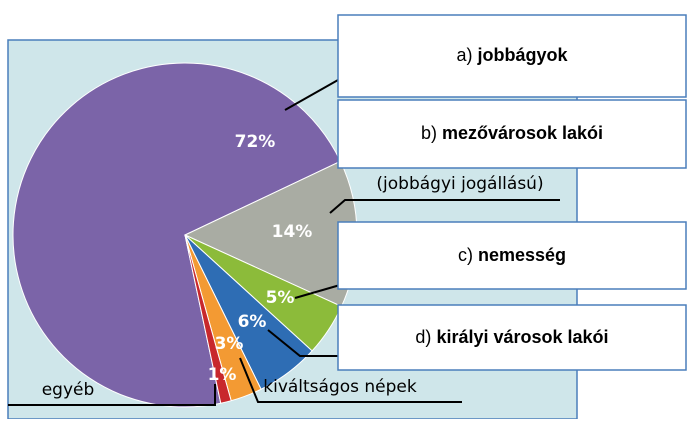 The width and height of the screenshot is (687, 424). I want to click on value-labels: 72% 14% 5% 6%3% 1%, so click(260, 258).